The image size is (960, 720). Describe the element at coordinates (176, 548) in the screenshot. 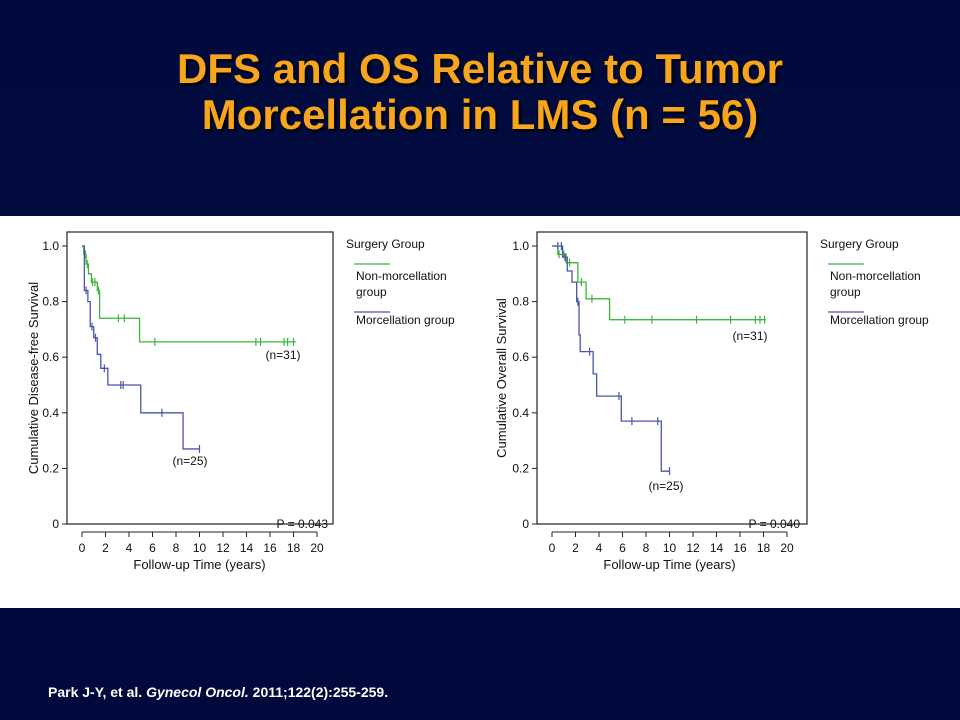

I see `chart1-x-tick-label: 8` at that location.